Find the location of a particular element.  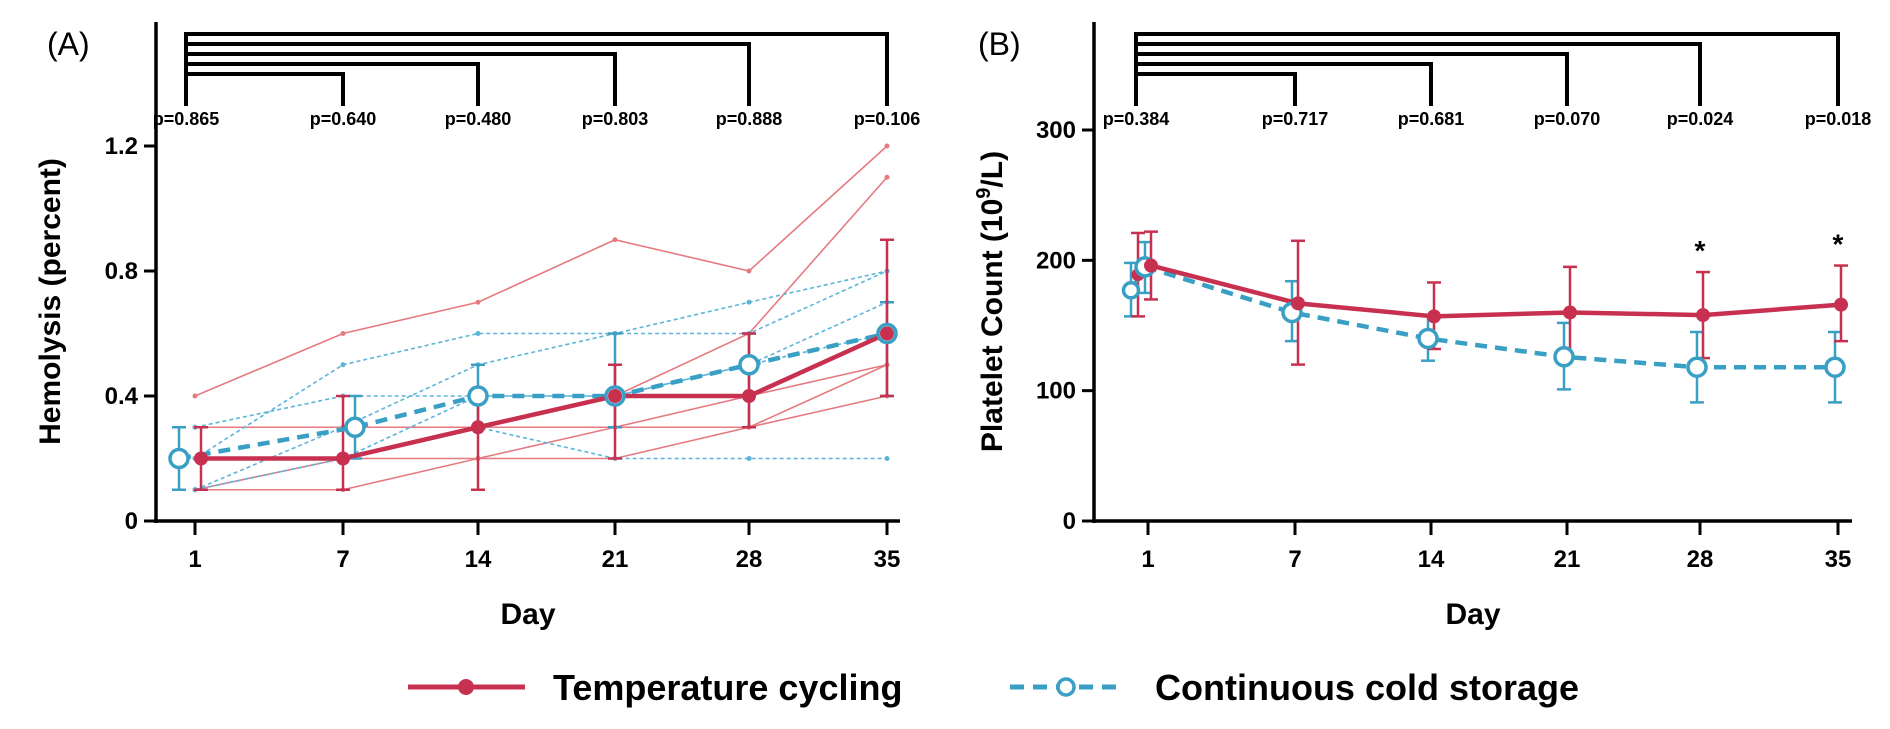

y-axis-title-text: Platelet Count (10 is located at coordinates (992, 325).